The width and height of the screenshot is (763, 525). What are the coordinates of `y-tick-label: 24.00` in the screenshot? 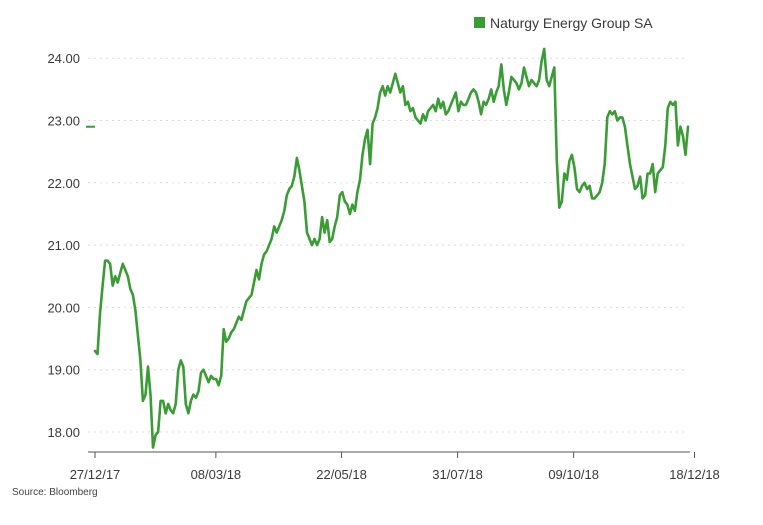 It's located at (63, 58).